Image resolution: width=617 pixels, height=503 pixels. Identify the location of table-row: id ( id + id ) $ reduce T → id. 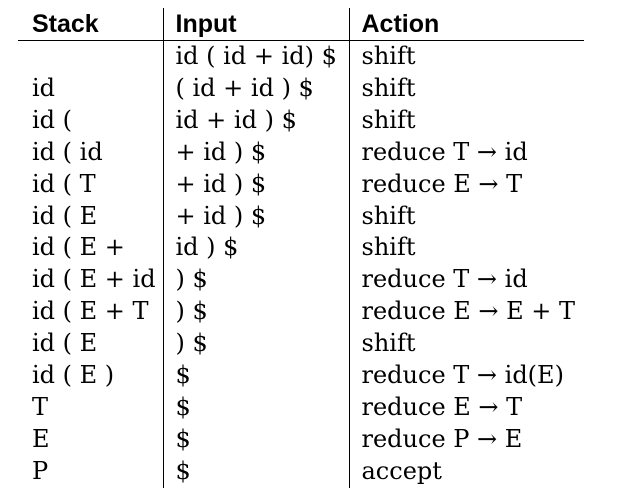
(301, 152).